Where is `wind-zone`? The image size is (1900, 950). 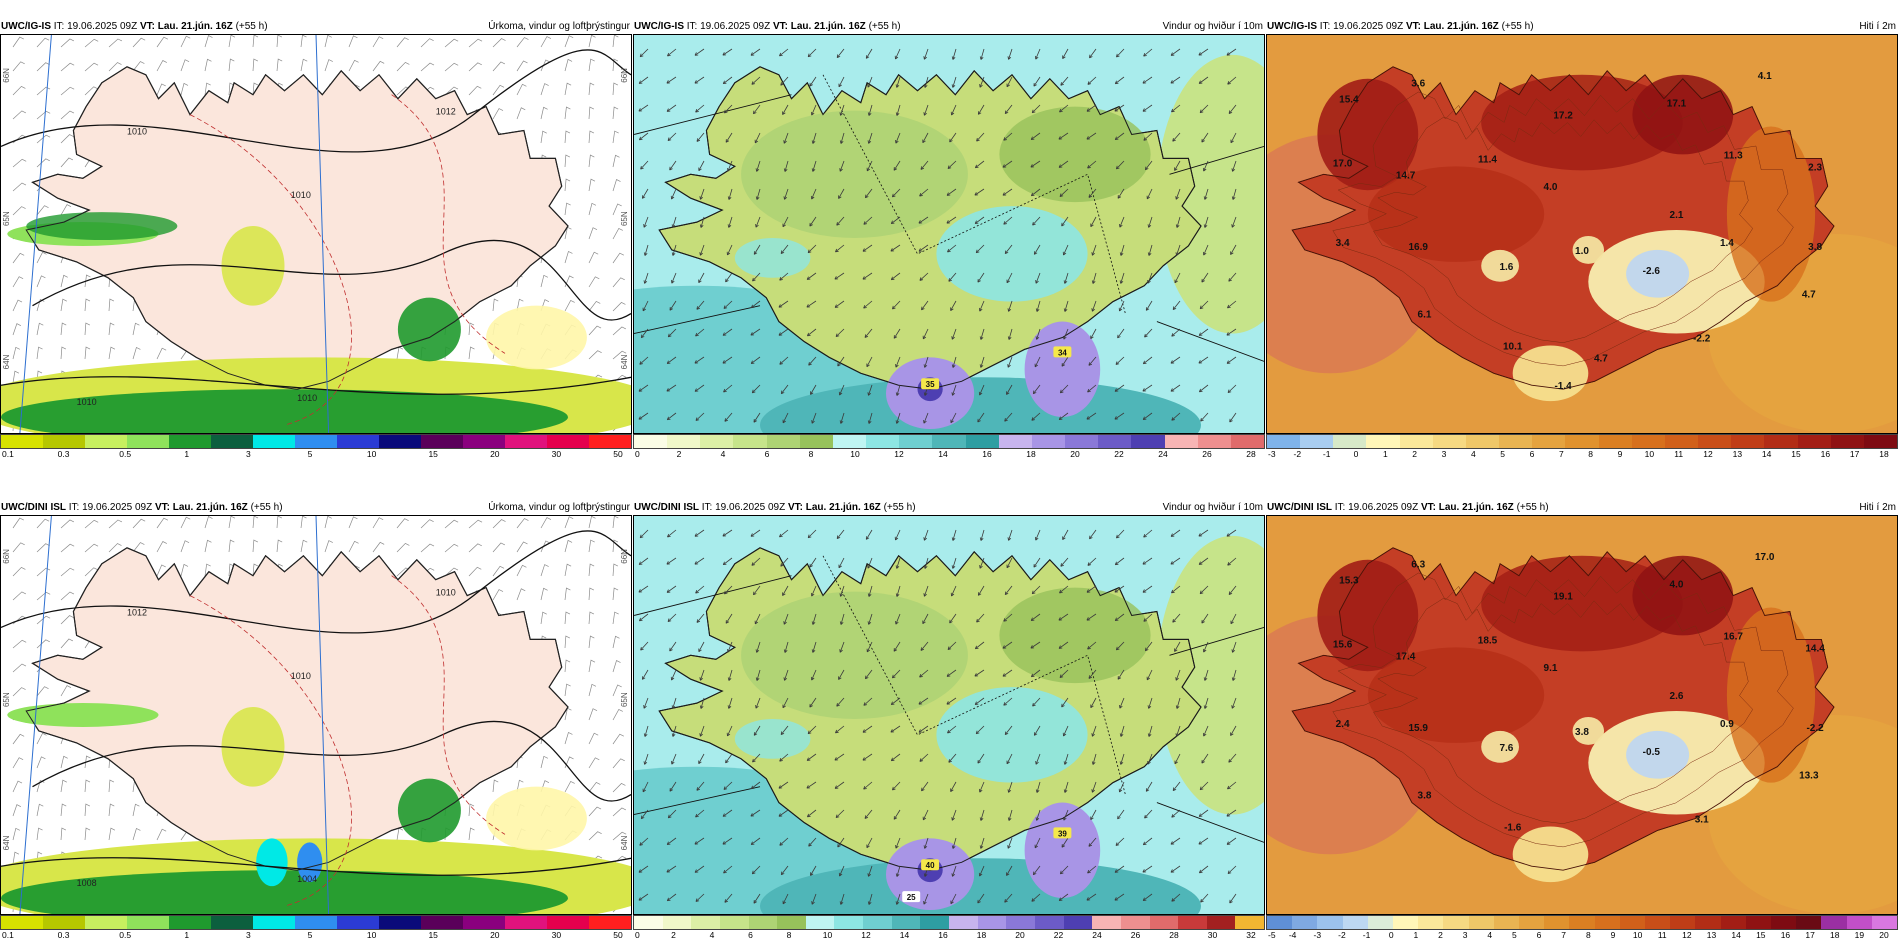
wind-zone is located at coordinates (854, 655).